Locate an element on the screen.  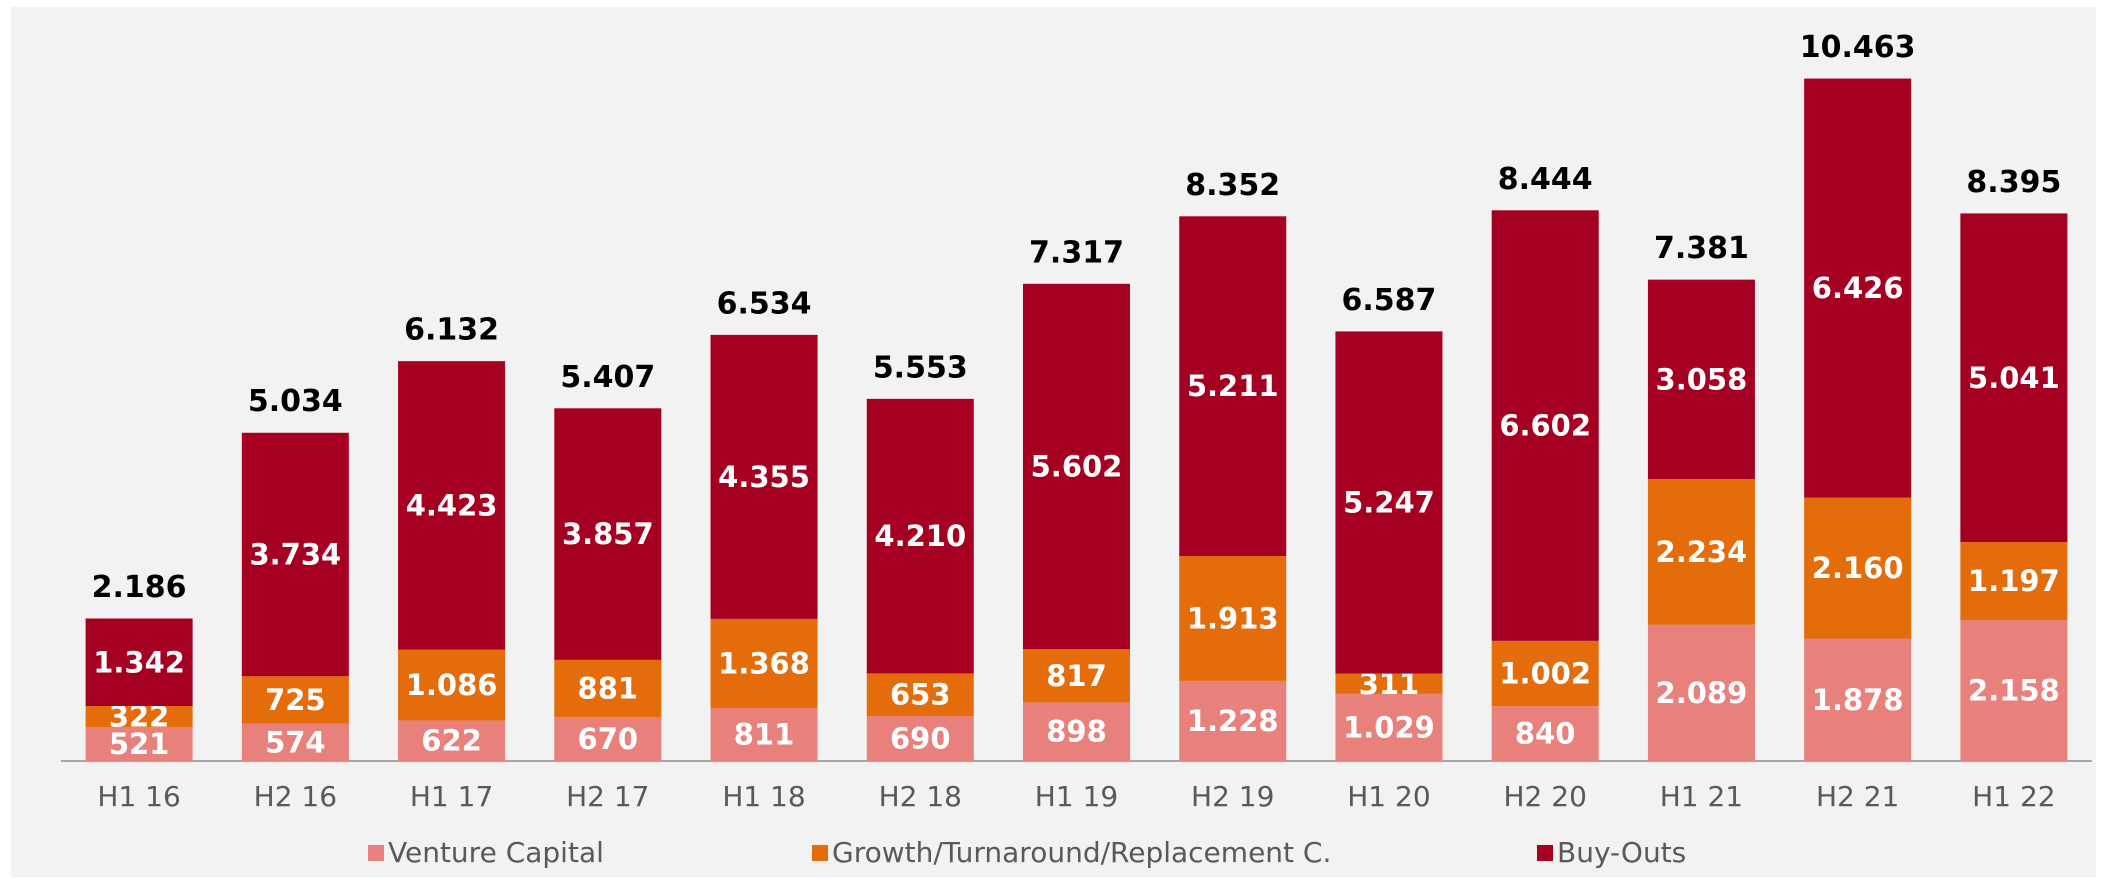
x-tick-label: H1 21 is located at coordinates (1701, 796).